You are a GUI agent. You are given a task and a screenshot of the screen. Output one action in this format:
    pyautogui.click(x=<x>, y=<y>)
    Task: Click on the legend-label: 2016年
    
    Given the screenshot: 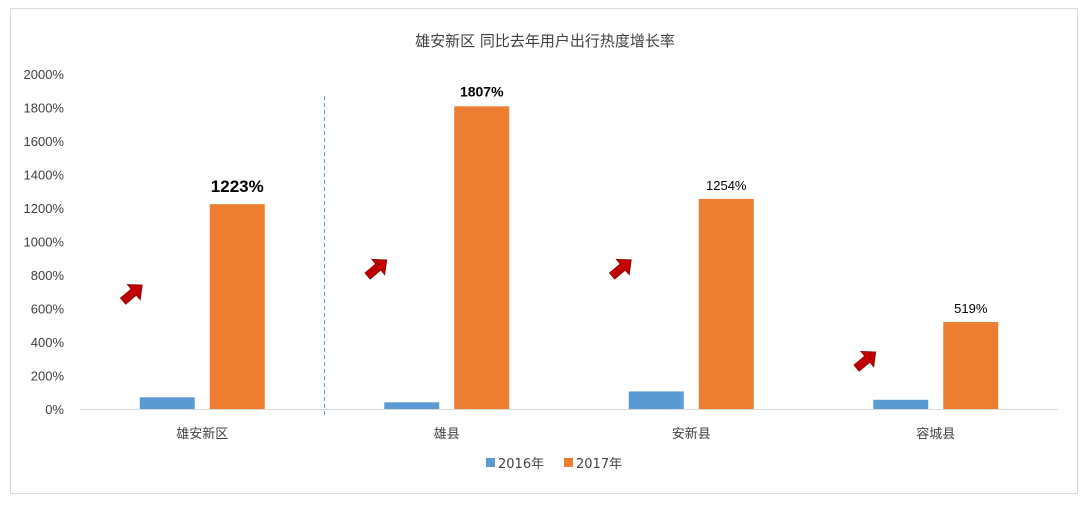 What is the action you would take?
    pyautogui.click(x=521, y=464)
    